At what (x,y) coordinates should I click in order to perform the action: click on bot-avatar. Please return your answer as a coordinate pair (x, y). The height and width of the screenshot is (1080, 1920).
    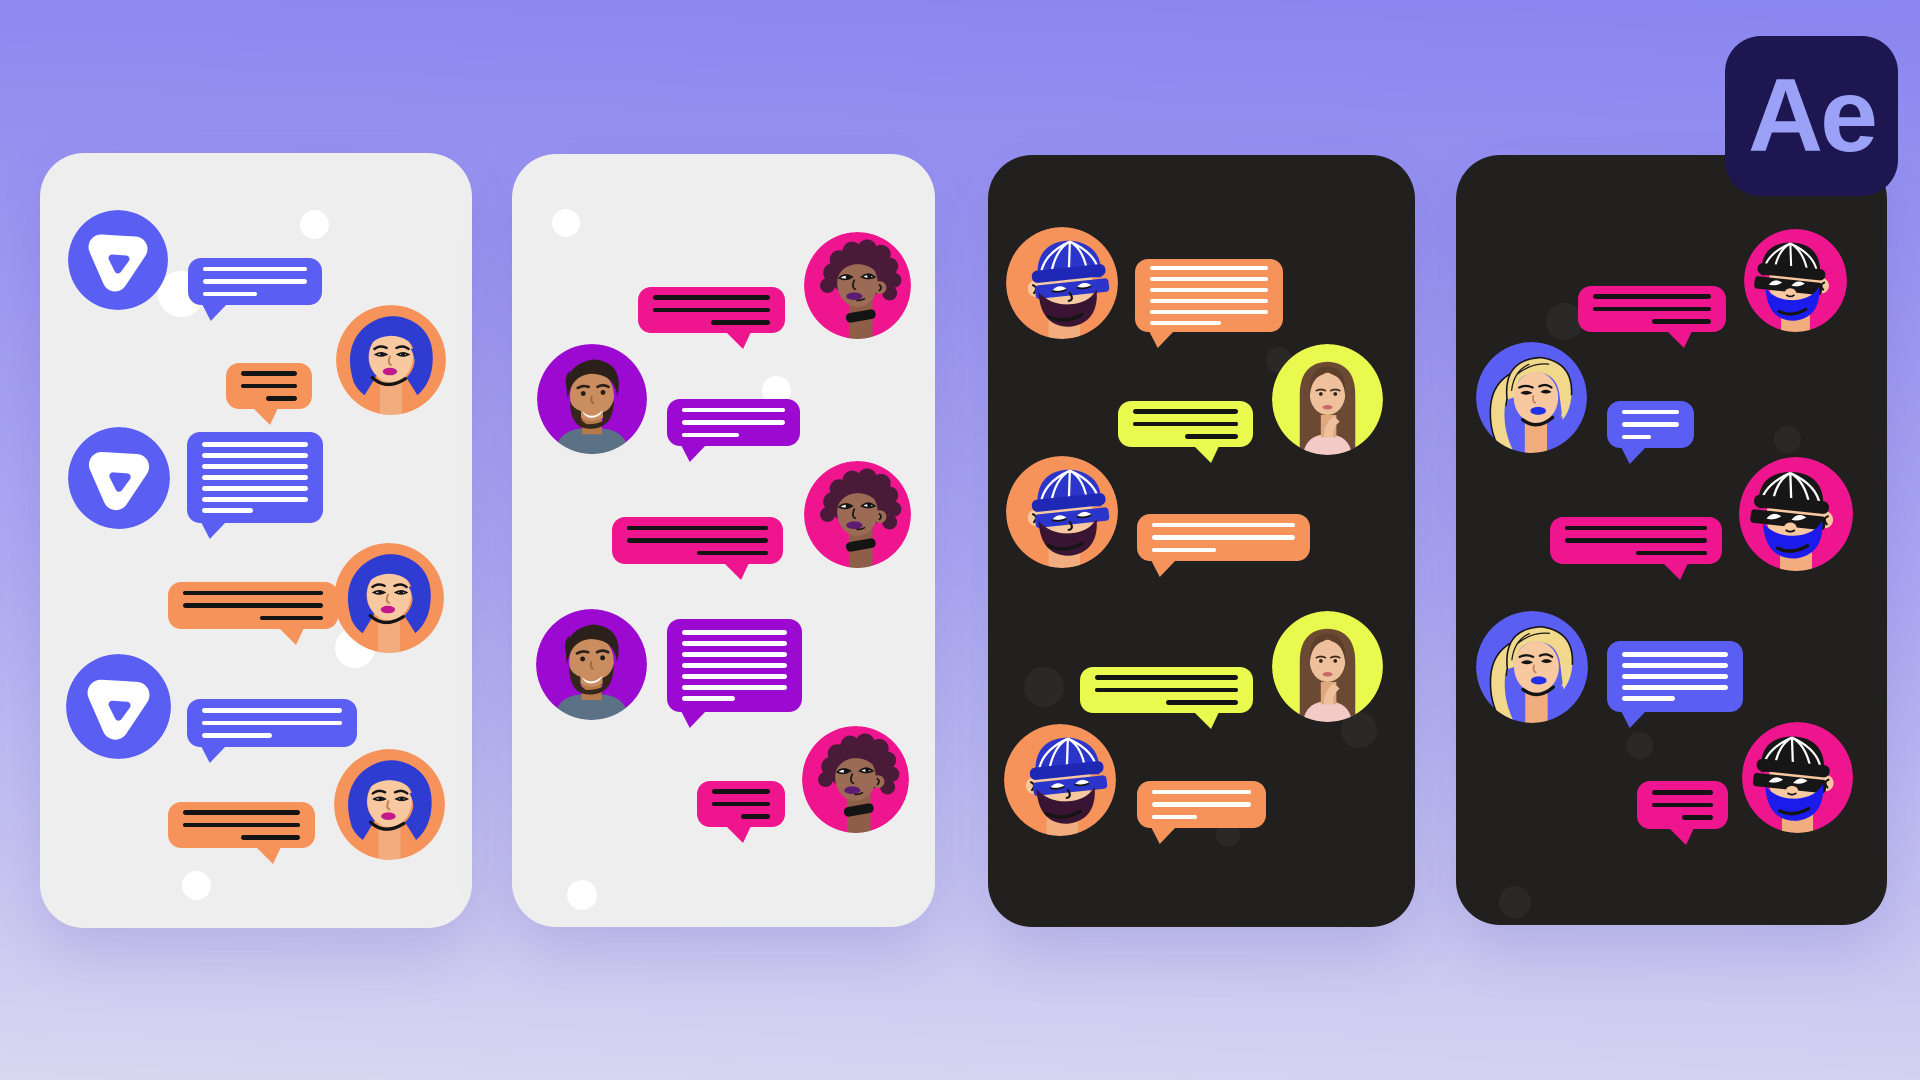
    Looking at the image, I should click on (118, 706).